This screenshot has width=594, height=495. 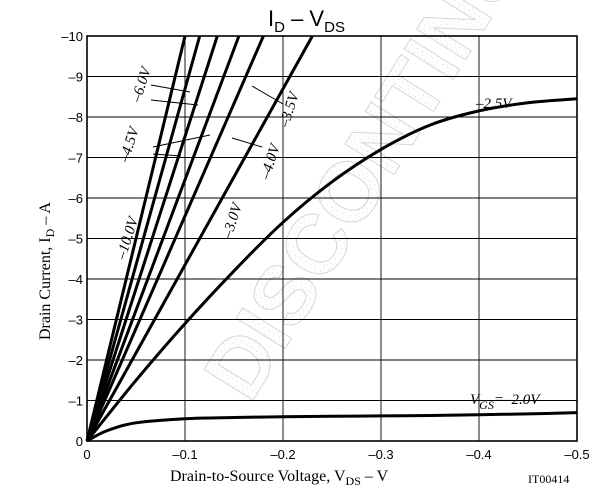 What do you see at coordinates (129, 144) in the screenshot?
I see `curve-label: –4.5V` at bounding box center [129, 144].